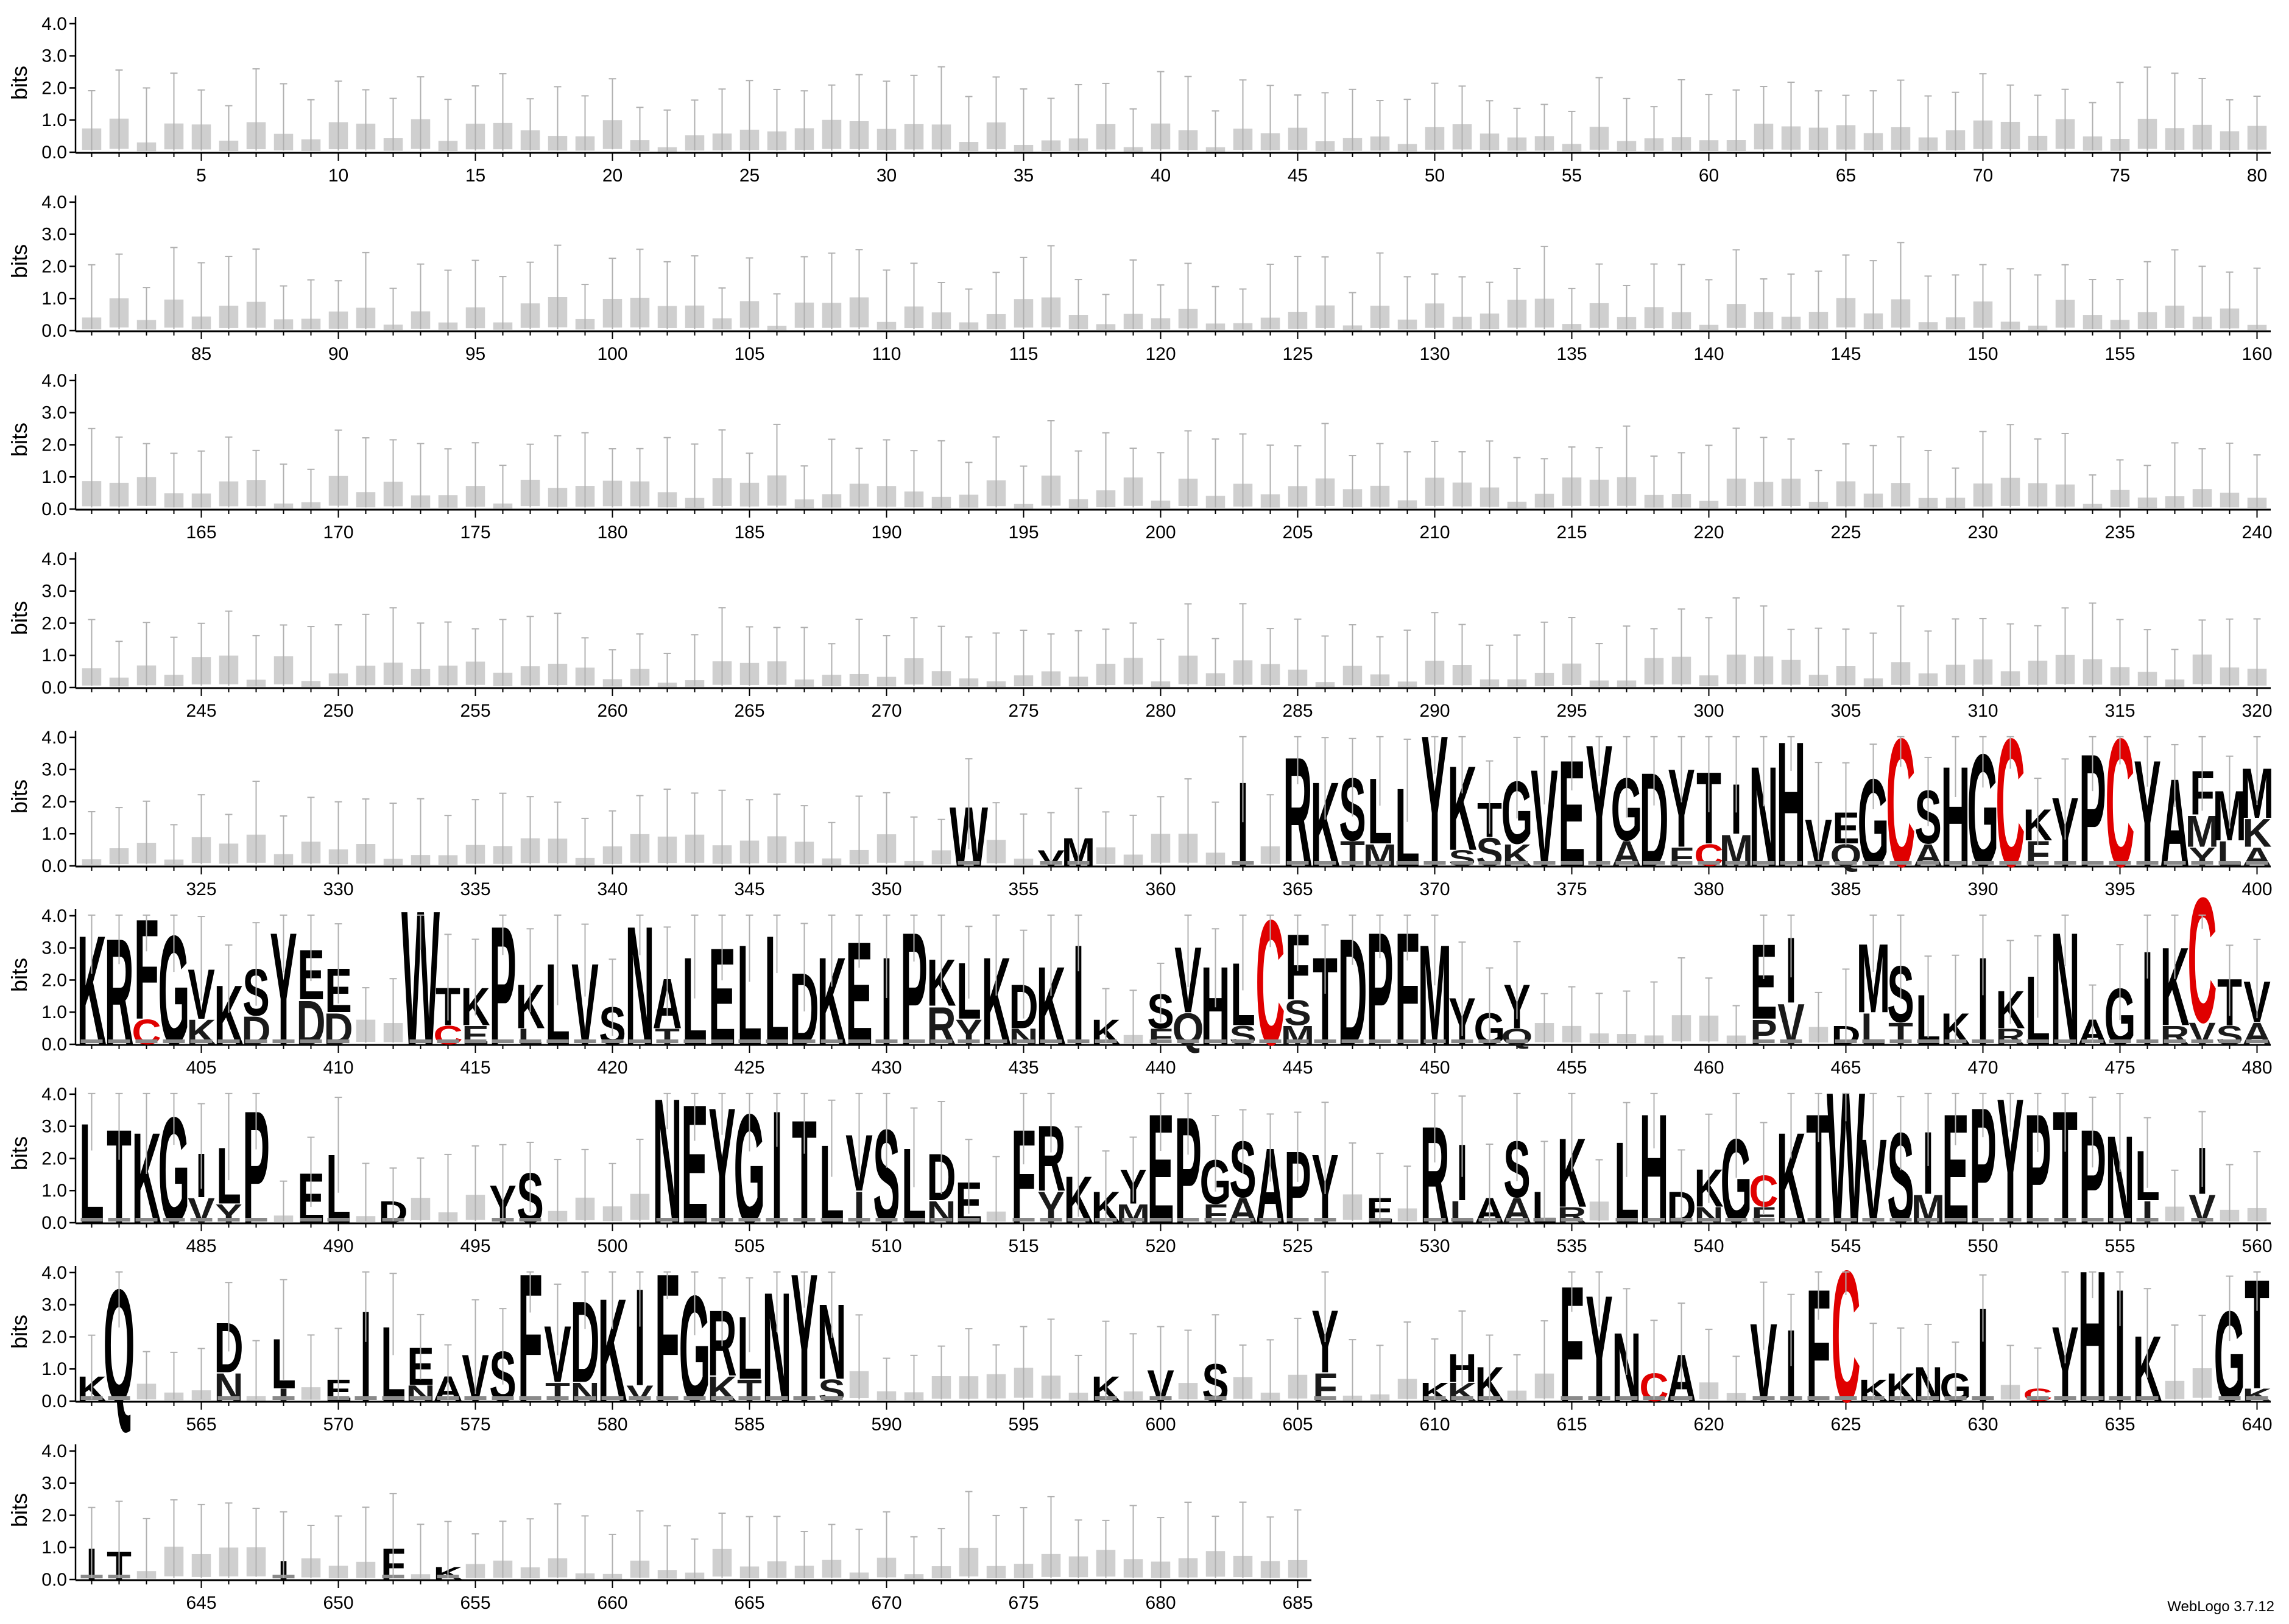  What do you see at coordinates (1873, 1029) in the screenshot?
I see `residue-466-L: L` at bounding box center [1873, 1029].